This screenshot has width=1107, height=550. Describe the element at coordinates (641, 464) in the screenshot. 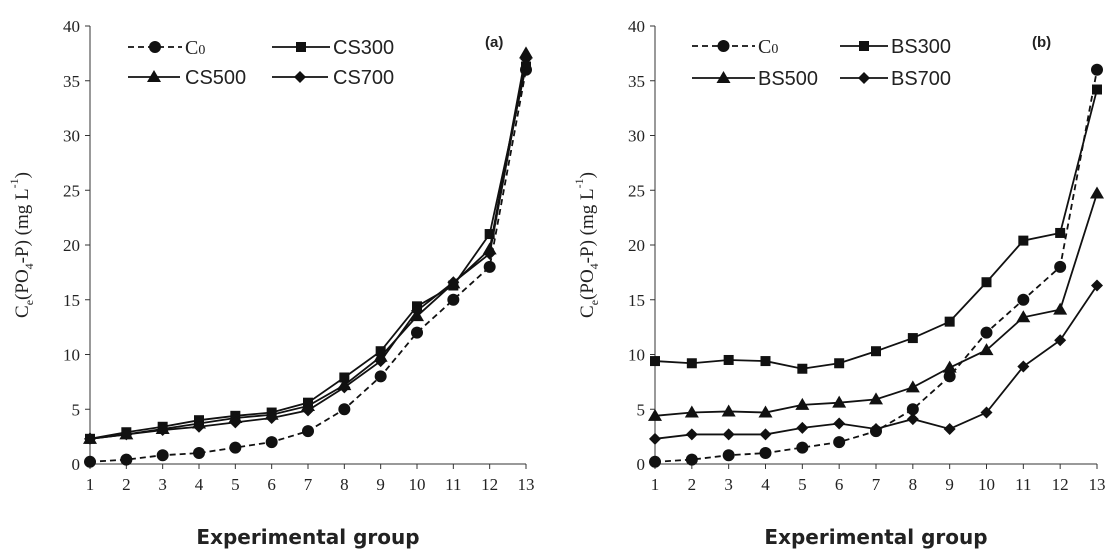

I see `panel-b-y-tick-label: 0` at that location.